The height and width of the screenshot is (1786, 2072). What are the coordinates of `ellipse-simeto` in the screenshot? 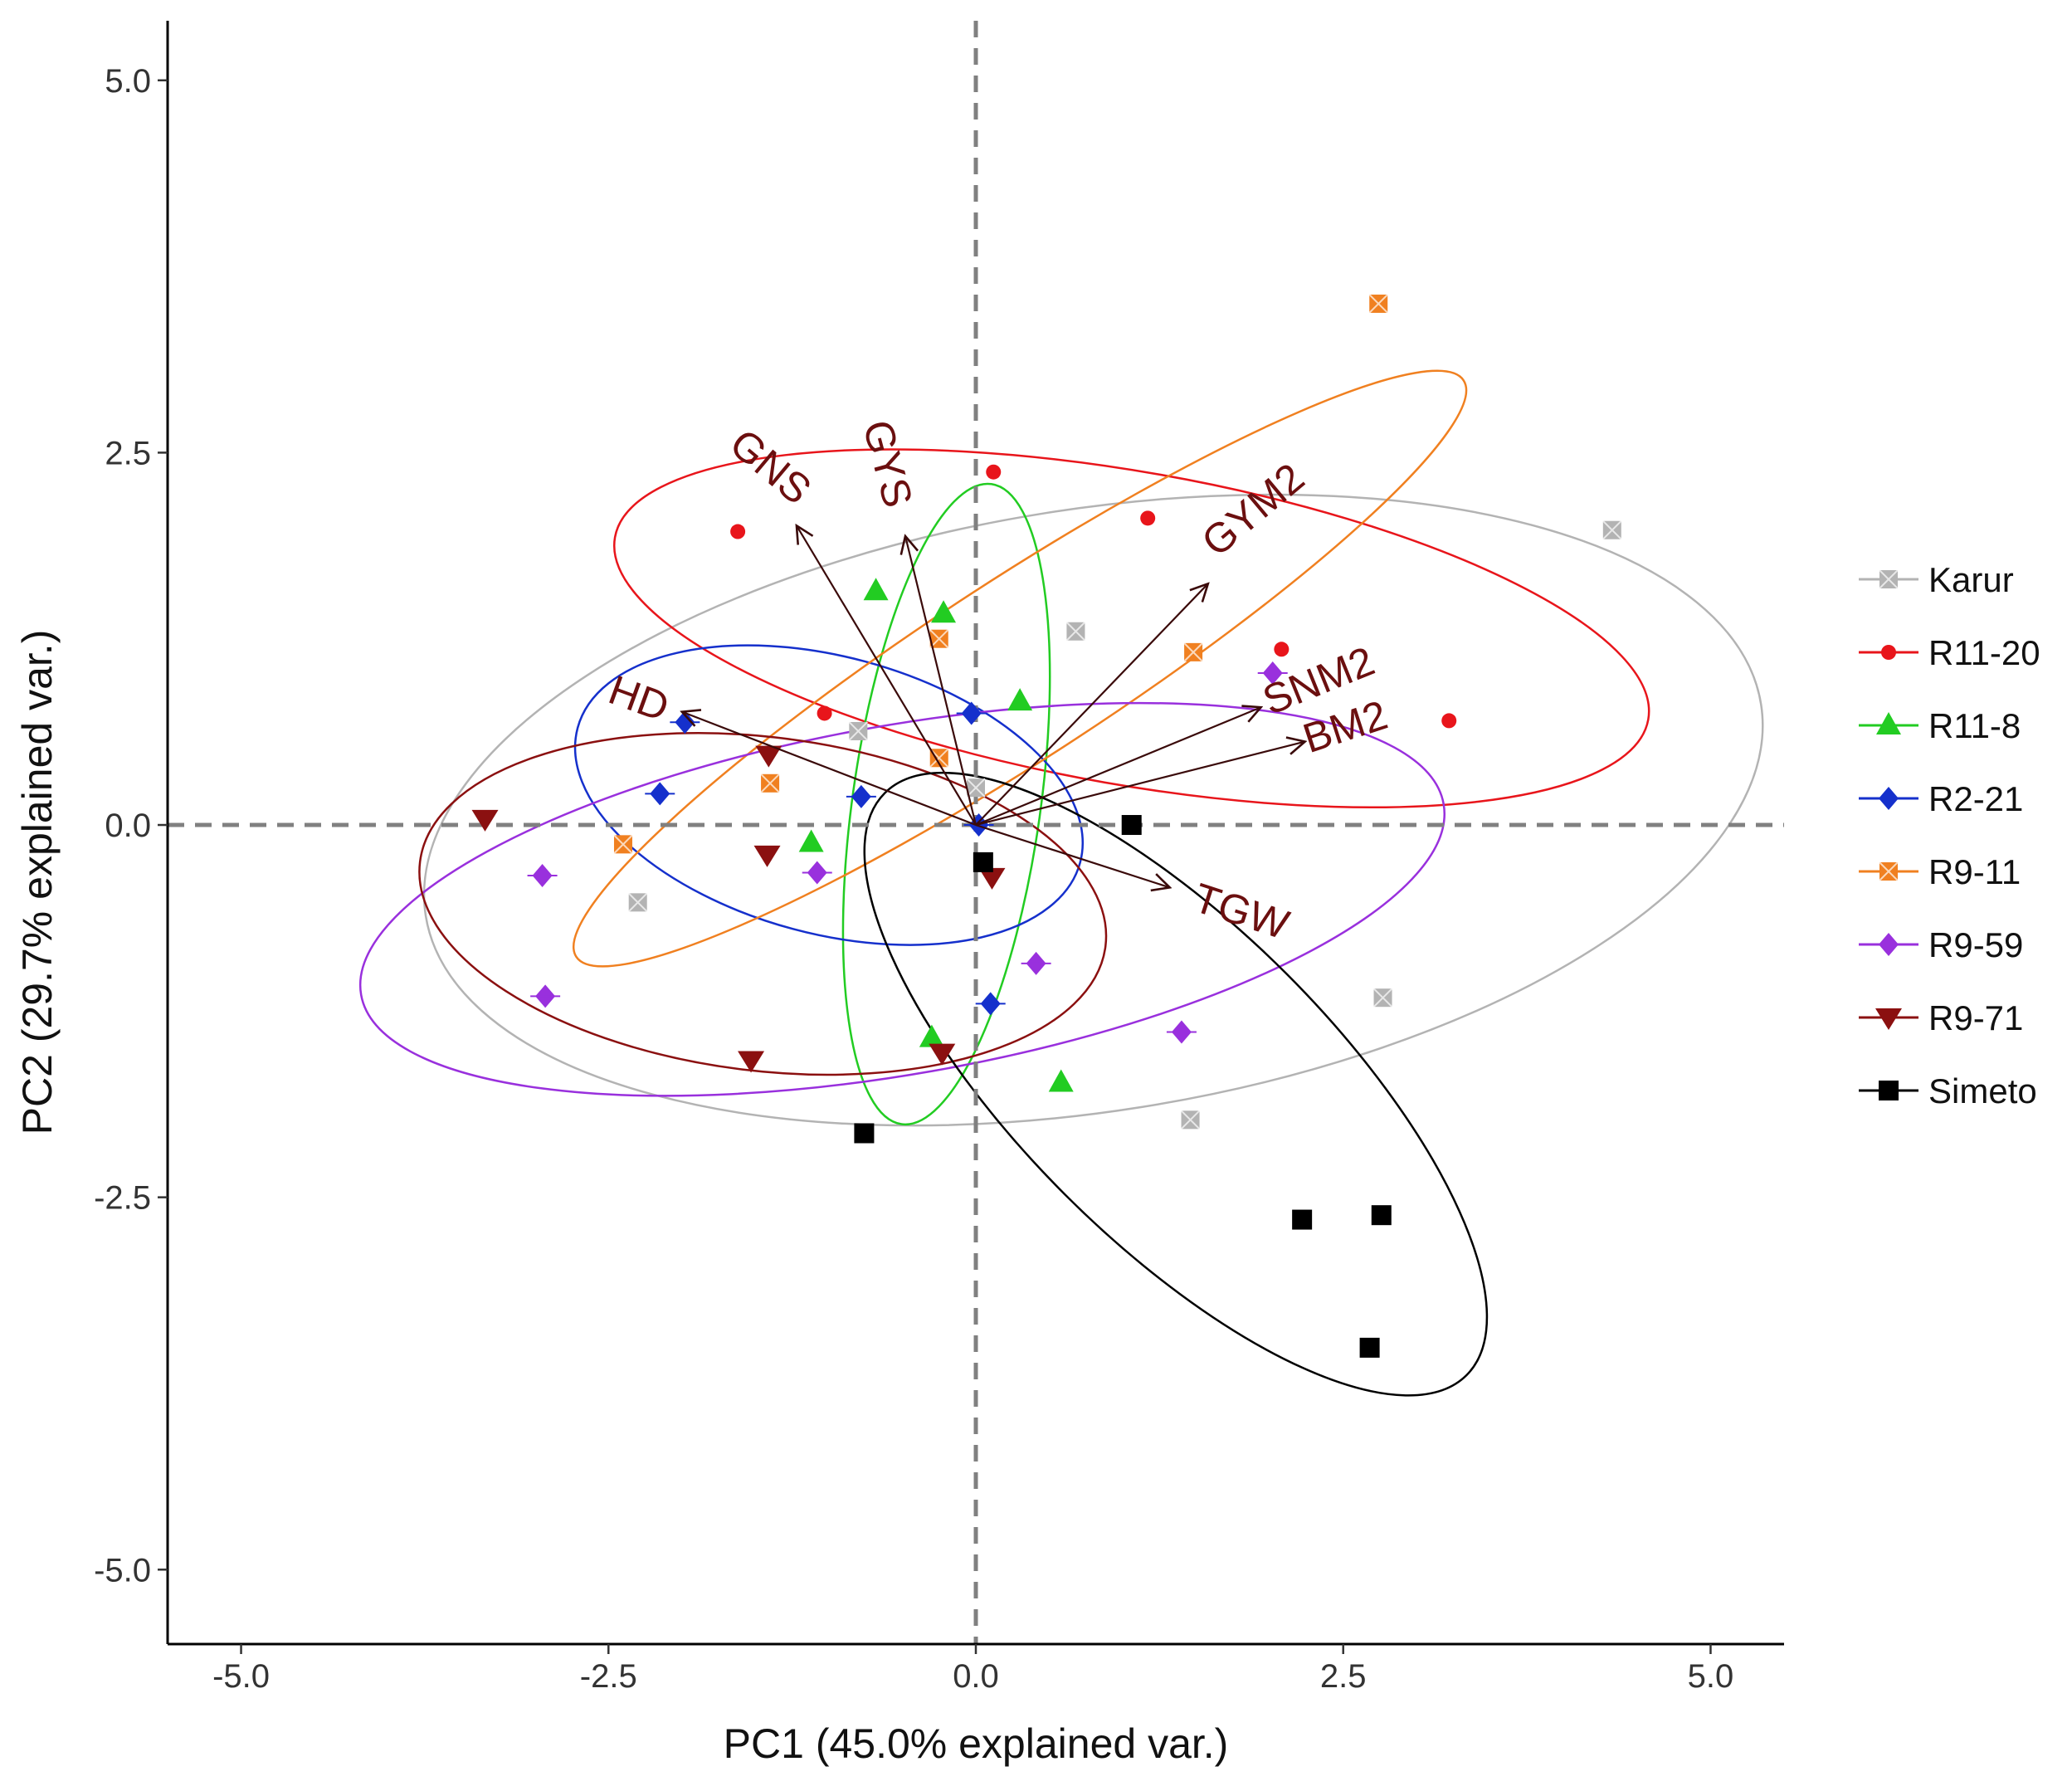 It's located at (1176, 1084).